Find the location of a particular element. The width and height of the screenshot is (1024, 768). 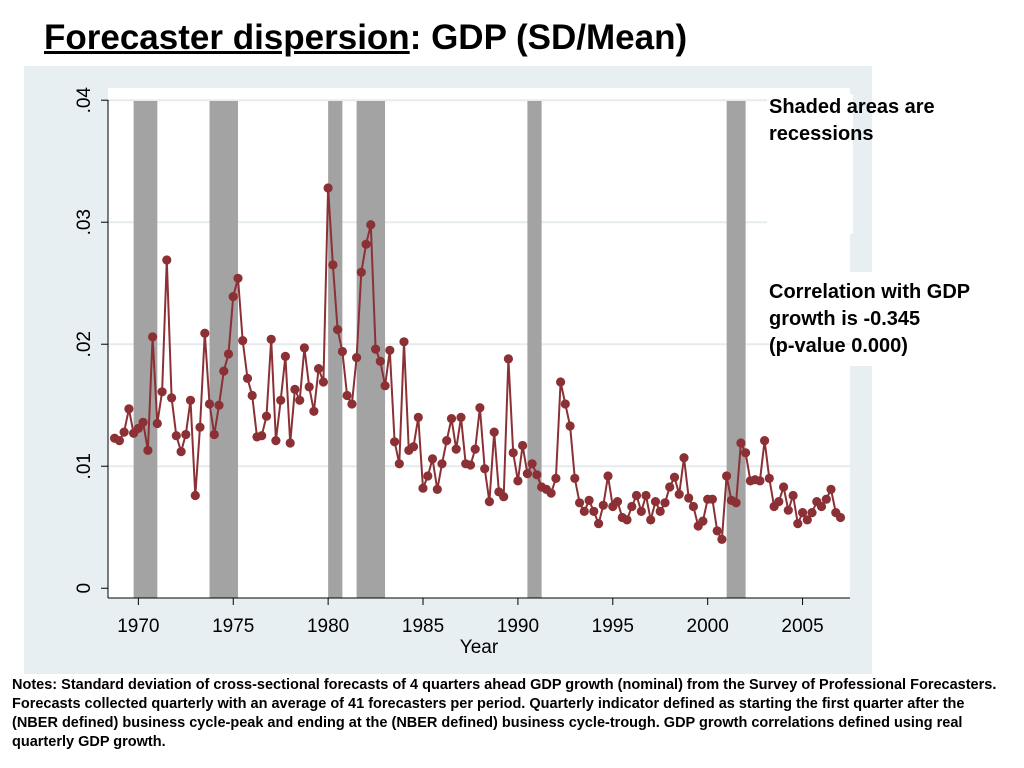

recession-note-text: Shaded areas are recessions is located at coordinates (852, 120).